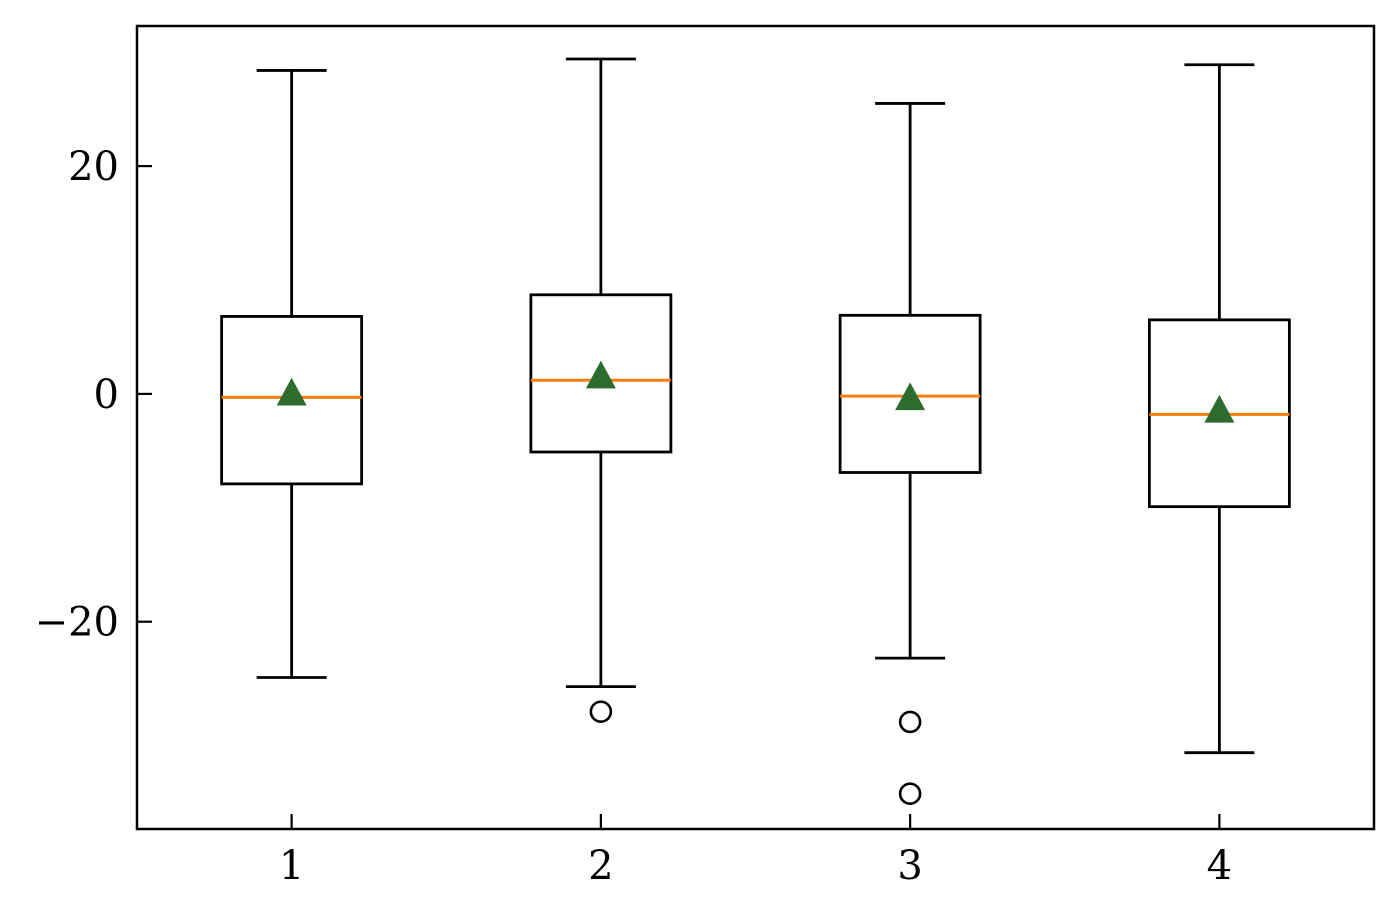 This screenshot has width=1400, height=923. What do you see at coordinates (77, 623) in the screenshot?
I see `y-tick-label: −20` at bounding box center [77, 623].